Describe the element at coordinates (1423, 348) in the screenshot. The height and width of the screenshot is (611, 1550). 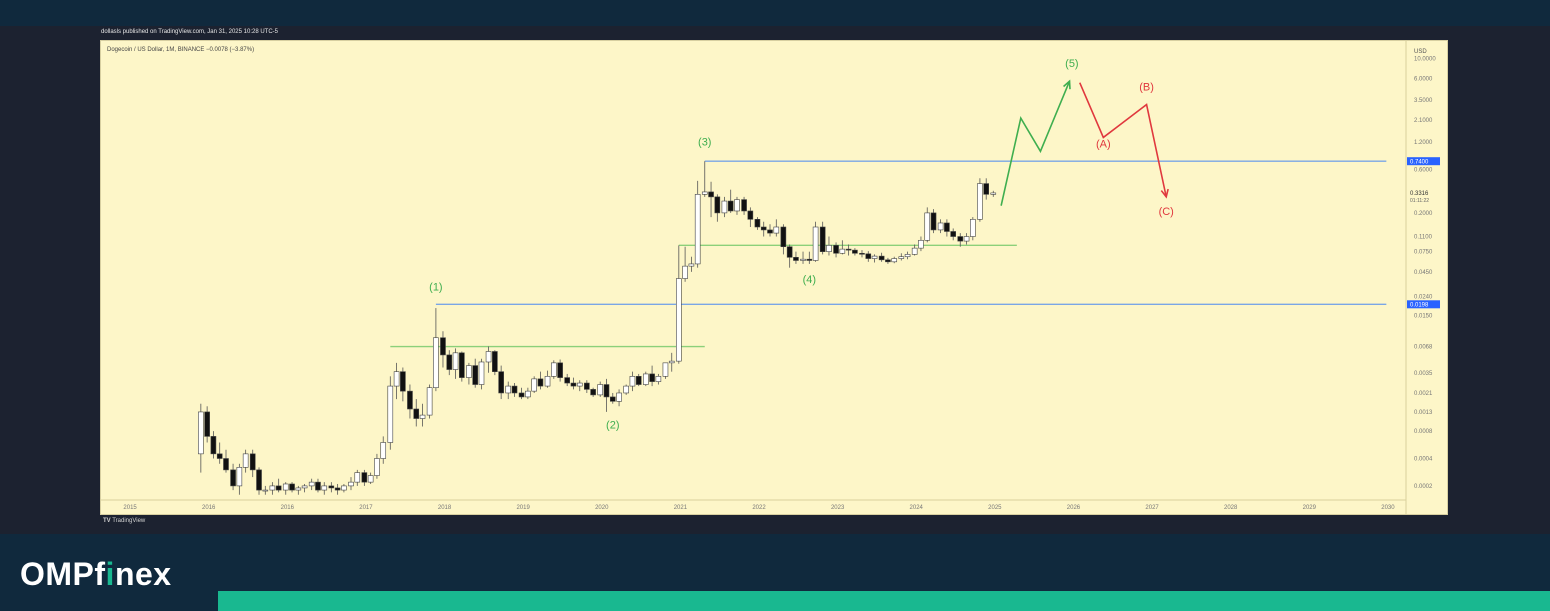
I see `y-tick-label: 0.0068` at that location.